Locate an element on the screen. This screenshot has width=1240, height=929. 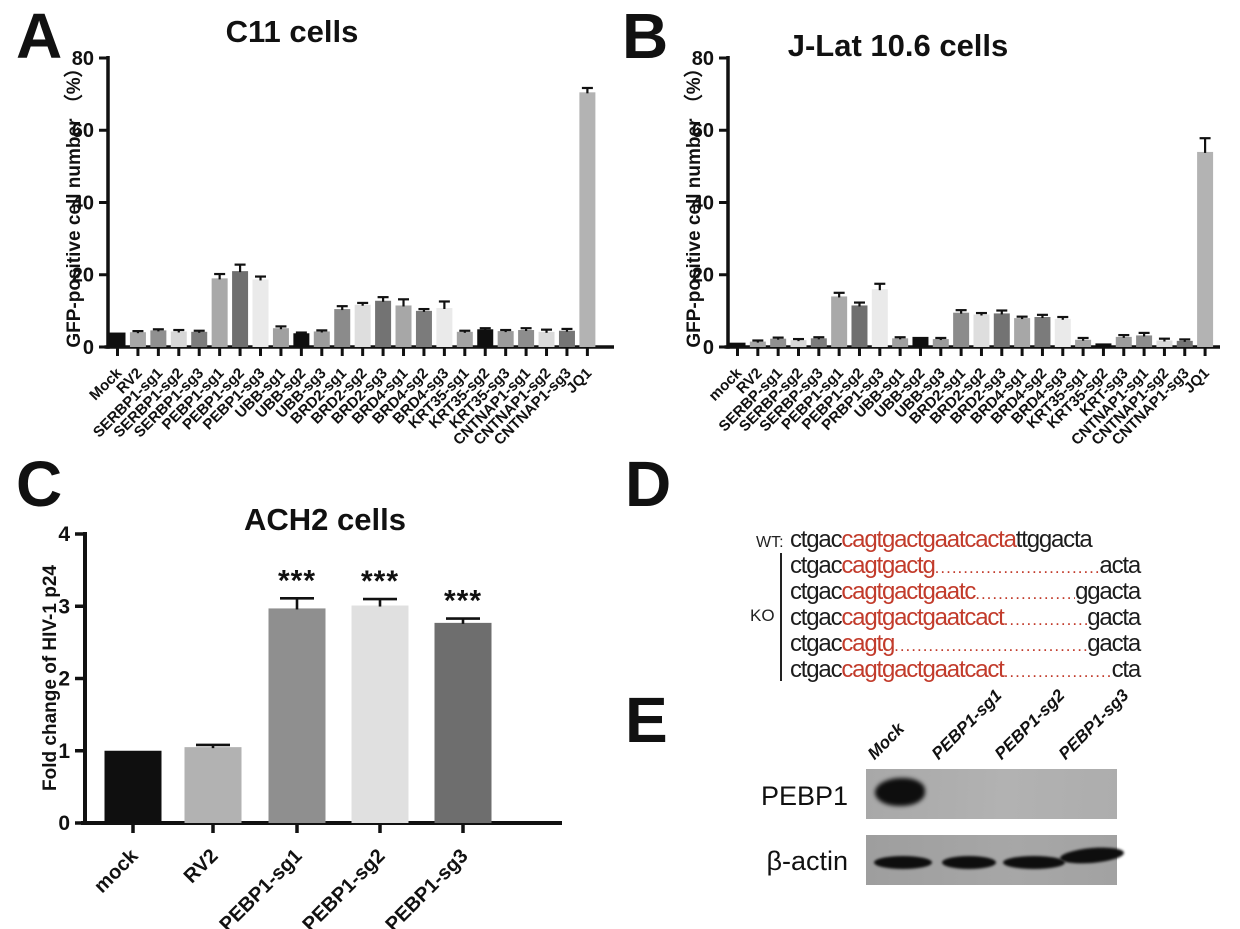
bar-PRBP1-sg3 is located at coordinates (879, 318).